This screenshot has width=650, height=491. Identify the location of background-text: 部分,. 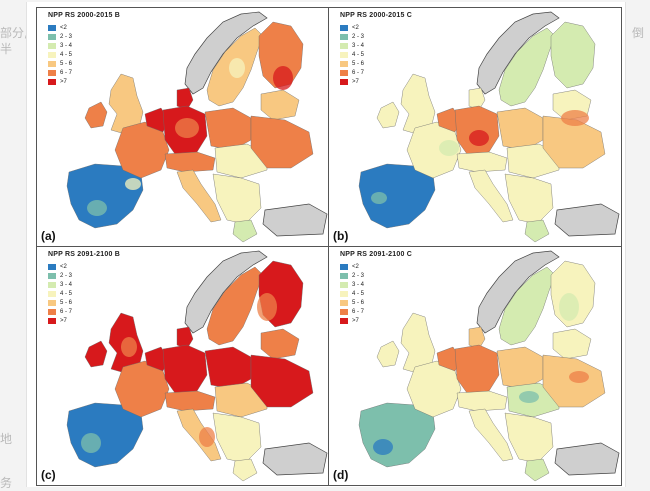
(14, 33).